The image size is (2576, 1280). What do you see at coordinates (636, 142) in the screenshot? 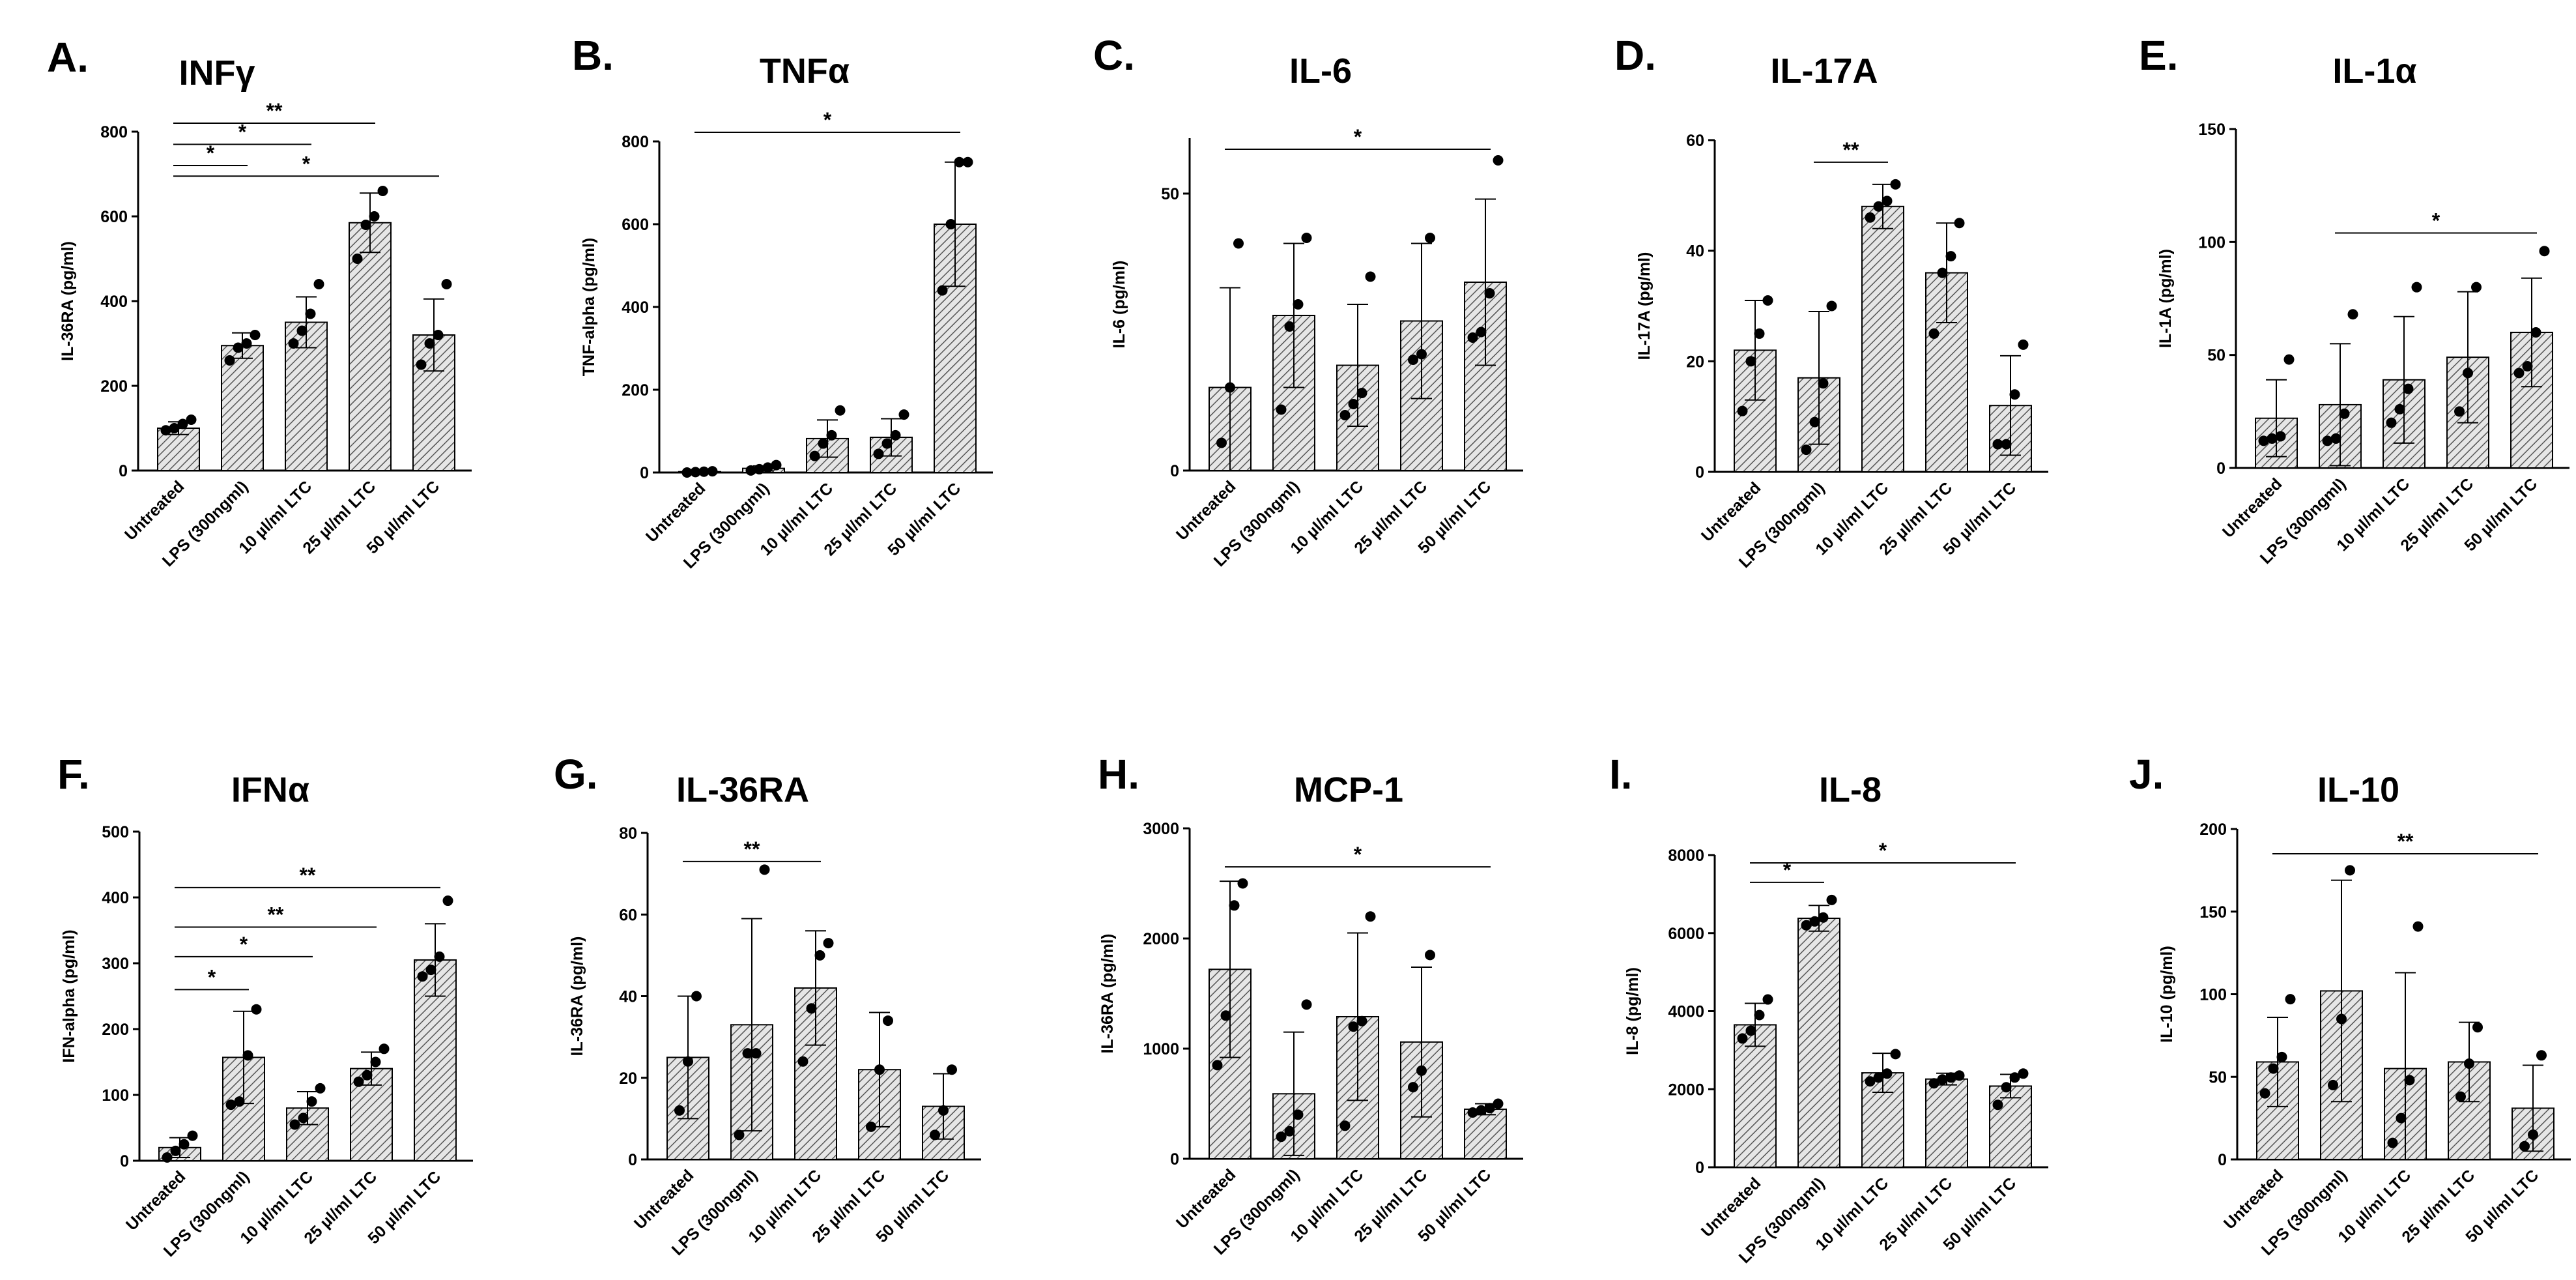
I see `y-tick-label: 800` at bounding box center [636, 142].